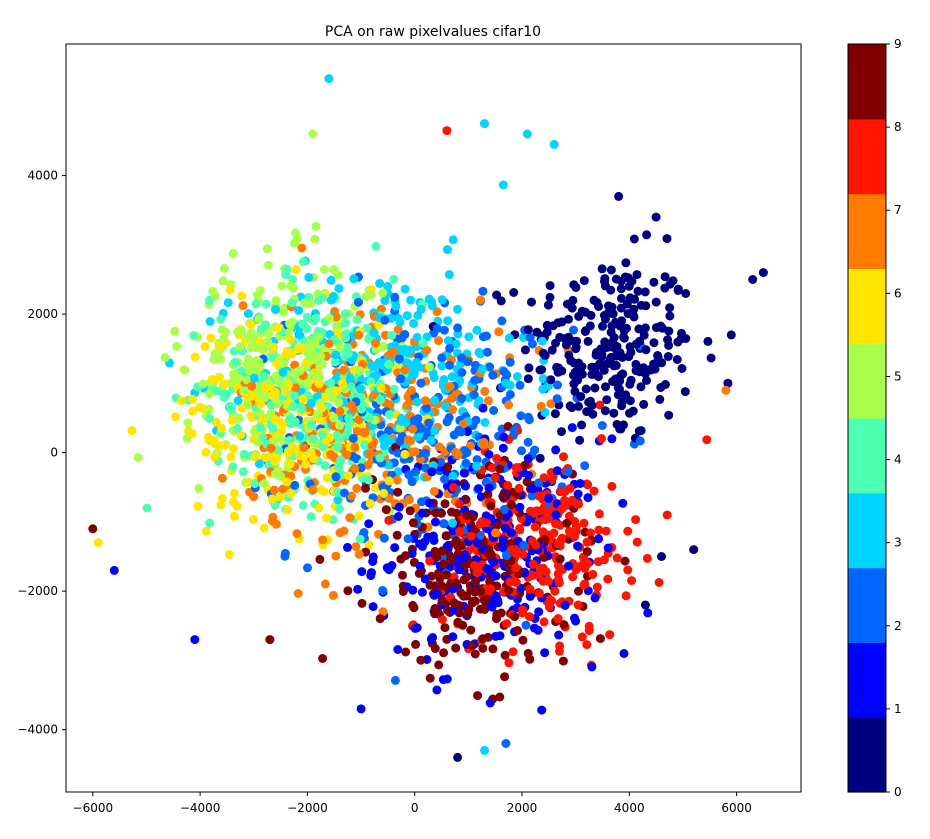 The image size is (930, 839). What do you see at coordinates (867, 755) in the screenshot?
I see `colorbar-band` at bounding box center [867, 755].